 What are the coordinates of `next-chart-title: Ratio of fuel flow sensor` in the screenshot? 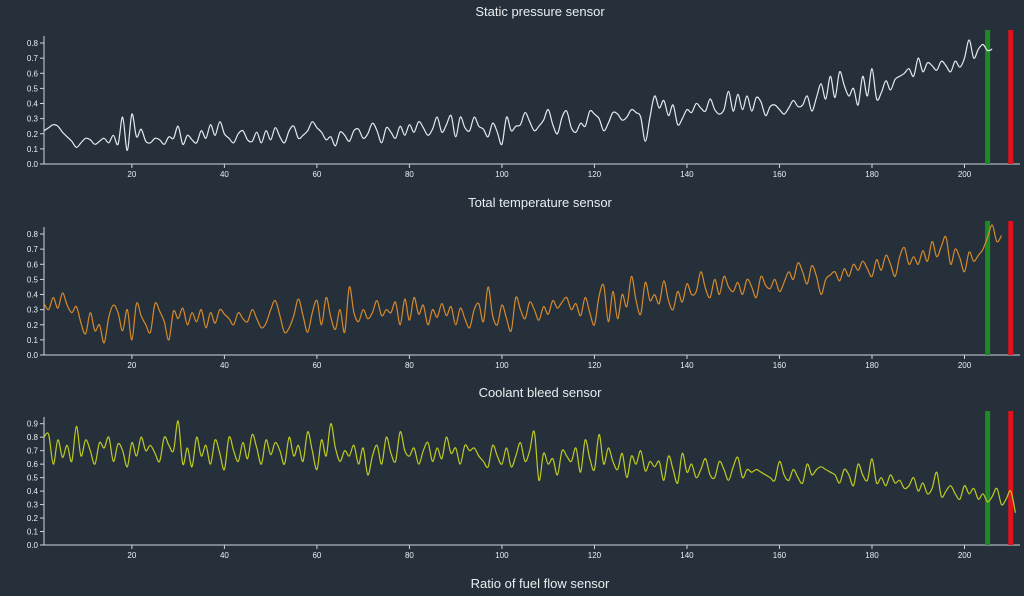 It's located at (540, 583).